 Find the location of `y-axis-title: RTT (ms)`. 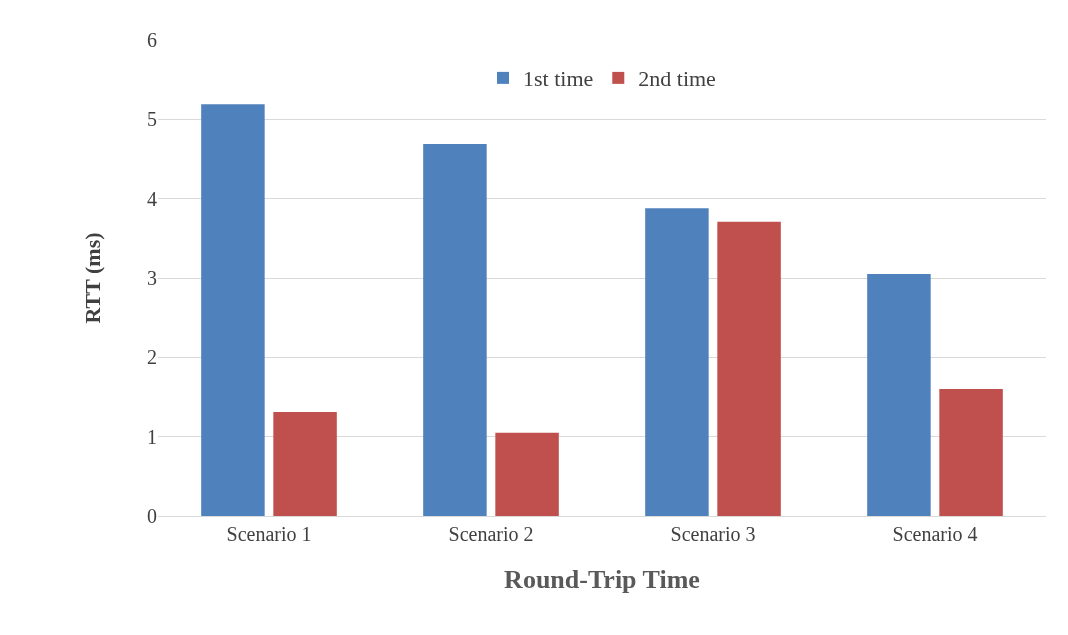

y-axis-title: RTT (ms) is located at coordinates (92, 278).